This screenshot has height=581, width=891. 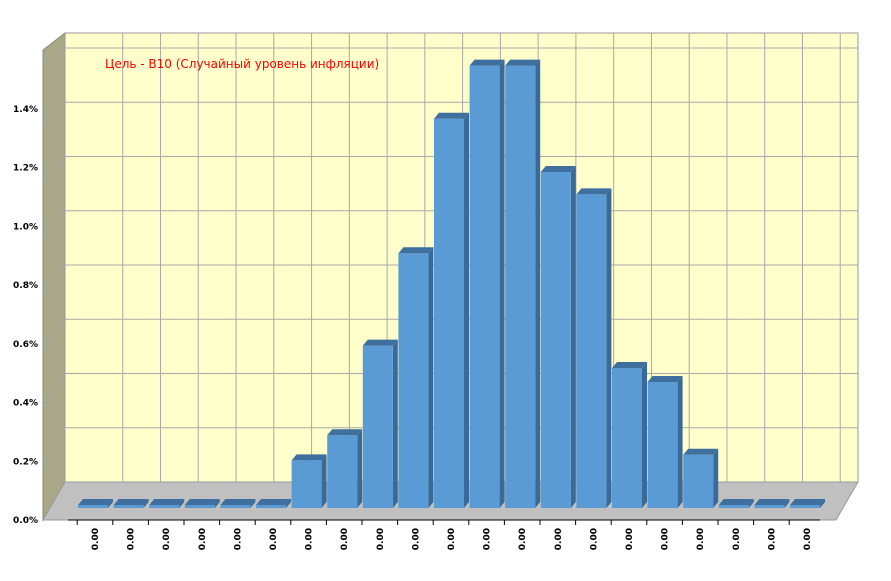 I want to click on side-wall, so click(x=54, y=276).